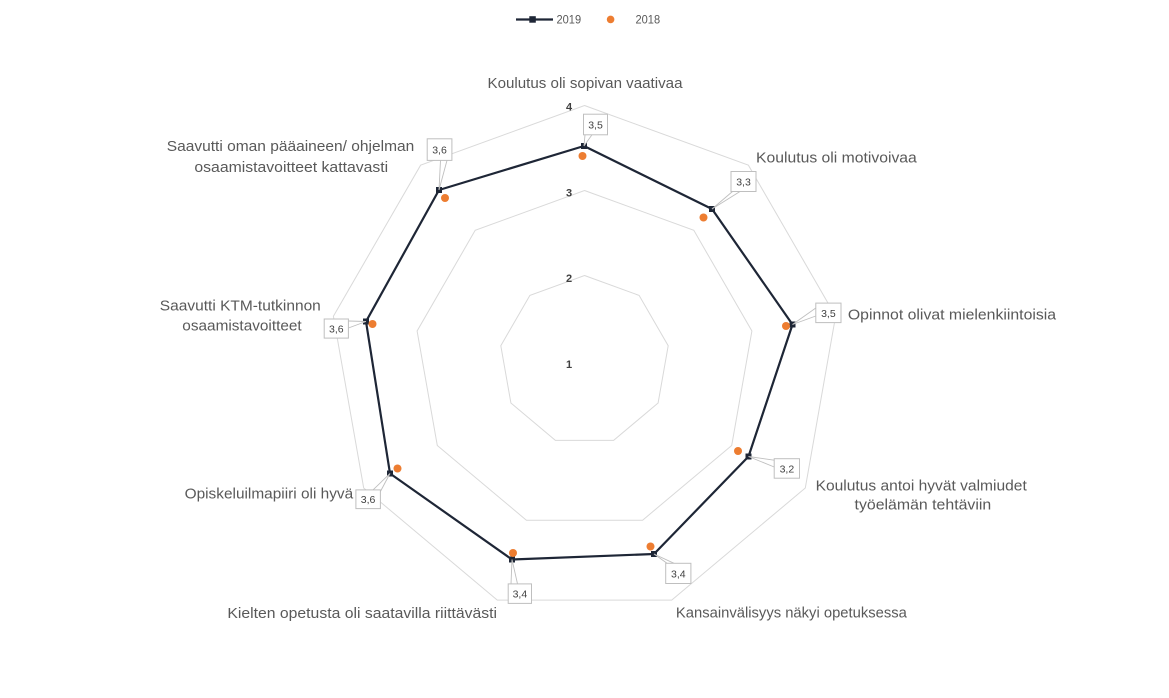  Describe the element at coordinates (836, 158) in the screenshot. I see `svg-text: Koulutus oli motivoivaa` at that location.